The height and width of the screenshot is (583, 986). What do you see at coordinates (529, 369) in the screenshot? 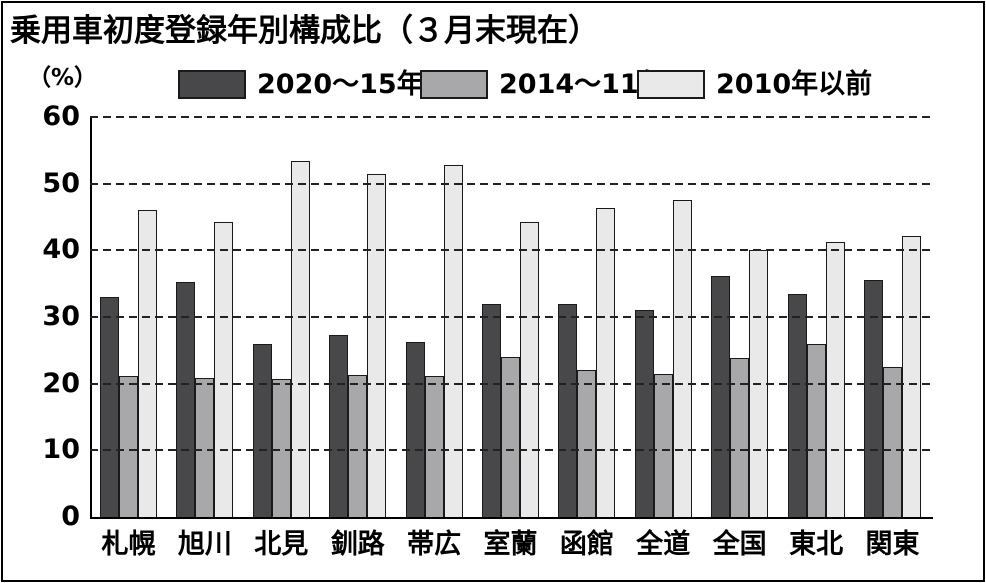
I see `bar-室蘭-series3` at bounding box center [529, 369].